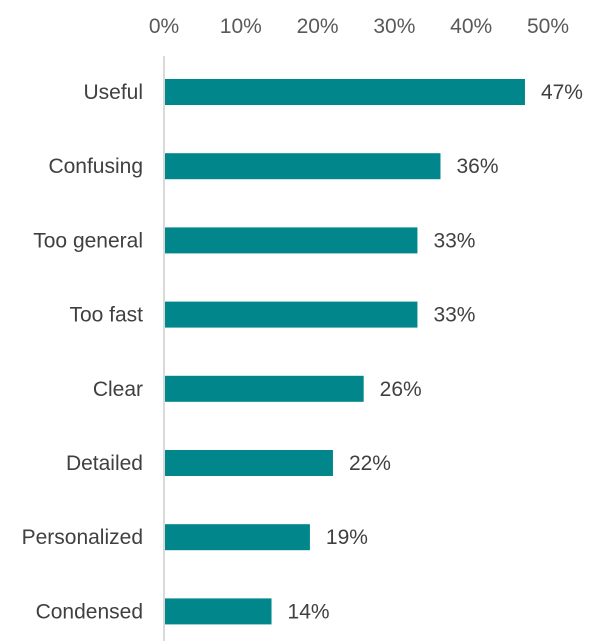 This screenshot has height=641, width=594. I want to click on x-tick-label: 10%, so click(241, 26).